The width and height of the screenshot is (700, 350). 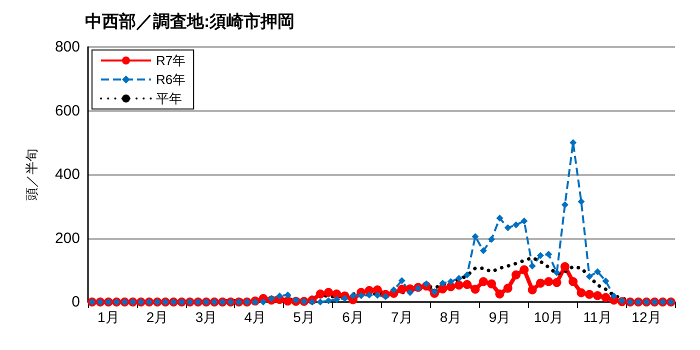 I want to click on x-tick-label: 1月, so click(x=108, y=317).